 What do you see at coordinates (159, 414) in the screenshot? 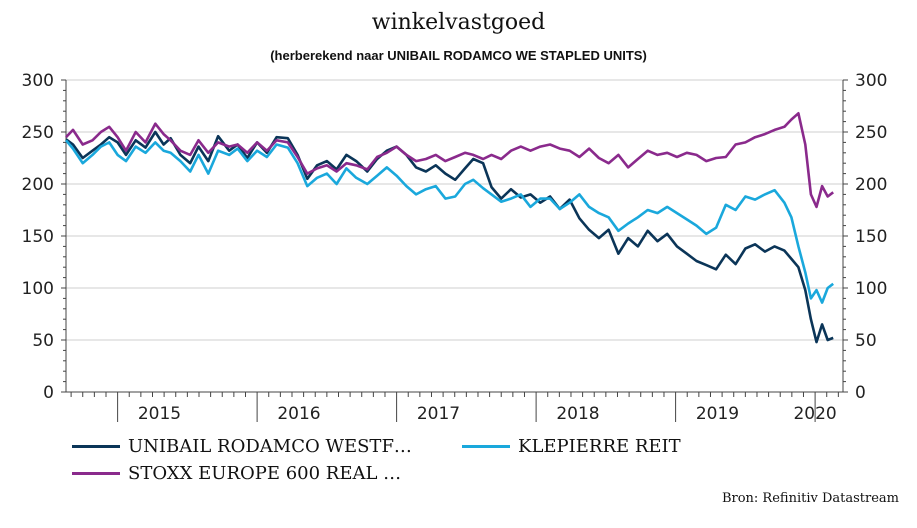
I see `x-tick-label: 2015` at bounding box center [159, 414].